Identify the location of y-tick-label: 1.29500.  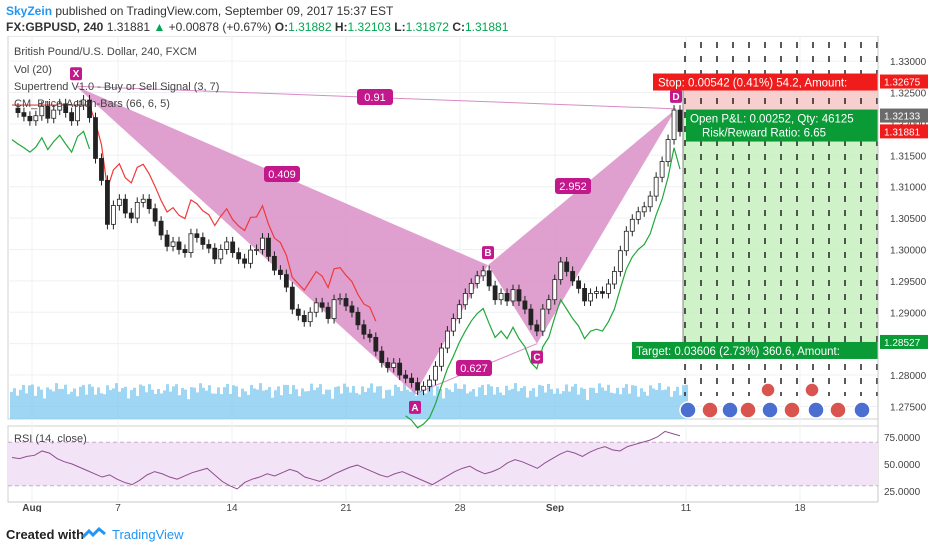
(908, 282).